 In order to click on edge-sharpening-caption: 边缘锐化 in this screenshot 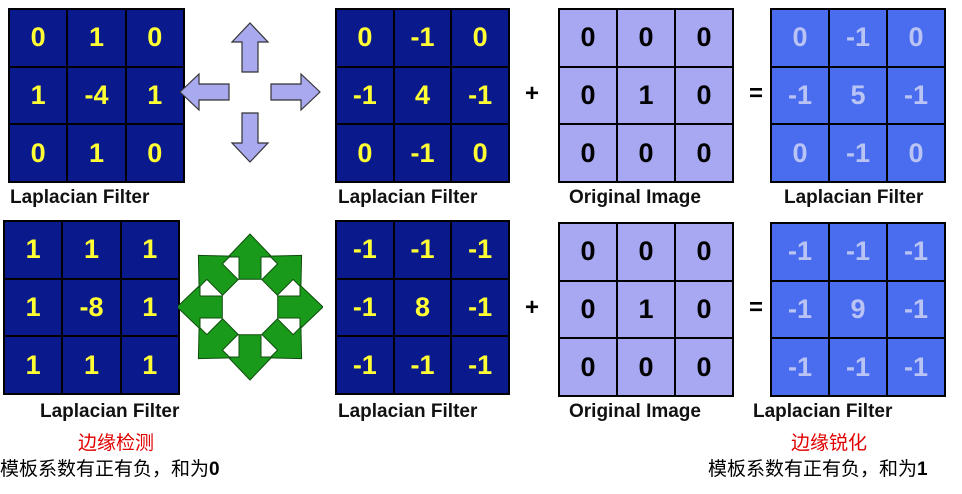, I will do `click(829, 443)`.